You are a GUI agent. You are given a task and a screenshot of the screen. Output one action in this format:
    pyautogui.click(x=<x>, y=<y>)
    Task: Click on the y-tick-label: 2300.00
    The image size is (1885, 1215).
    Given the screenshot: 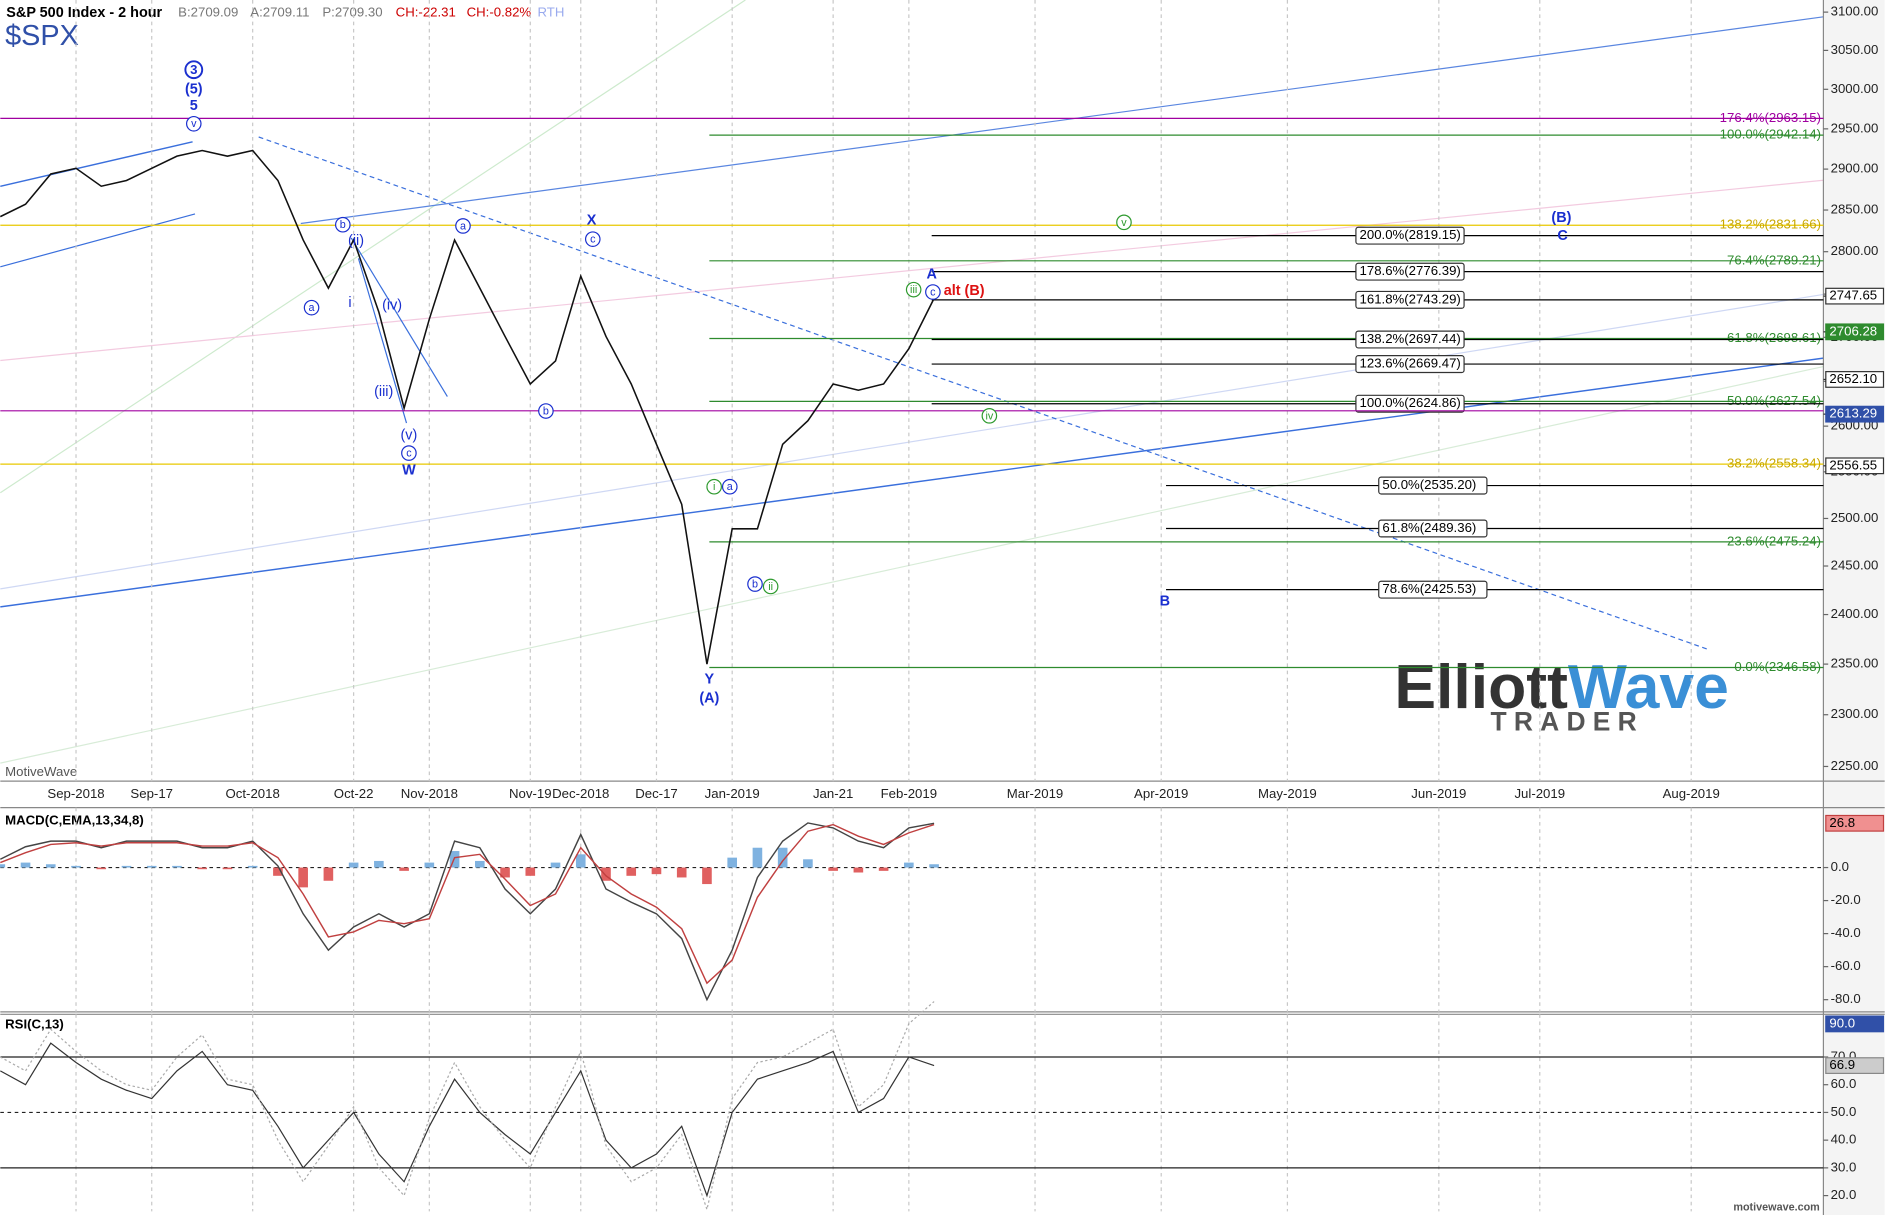 What is the action you would take?
    pyautogui.click(x=1855, y=713)
    